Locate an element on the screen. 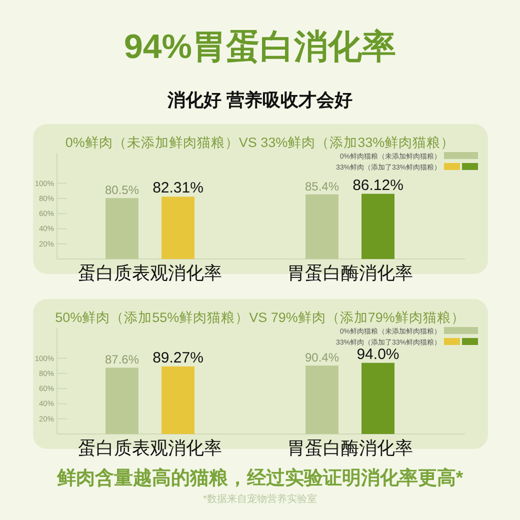 This screenshot has height=520, width=520. chart-title: 50%鲜肉（添加55%鲜肉猫粮）VS 79%鲜肉（添加79%鲜肉猫粮） is located at coordinates (260, 317).